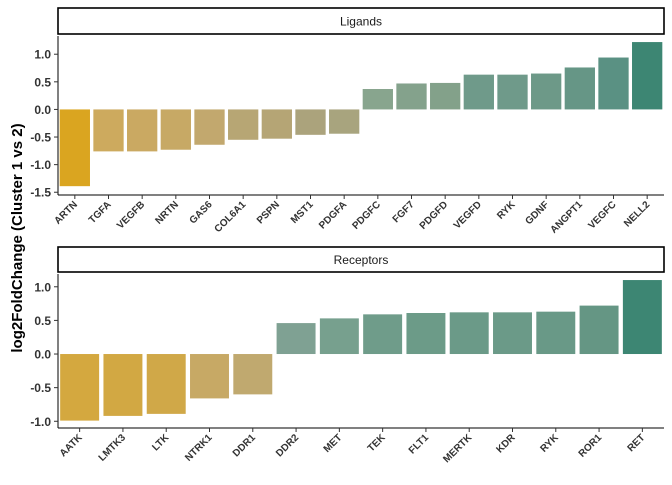  Describe the element at coordinates (80, 387) in the screenshot. I see `bar-aatk` at that location.